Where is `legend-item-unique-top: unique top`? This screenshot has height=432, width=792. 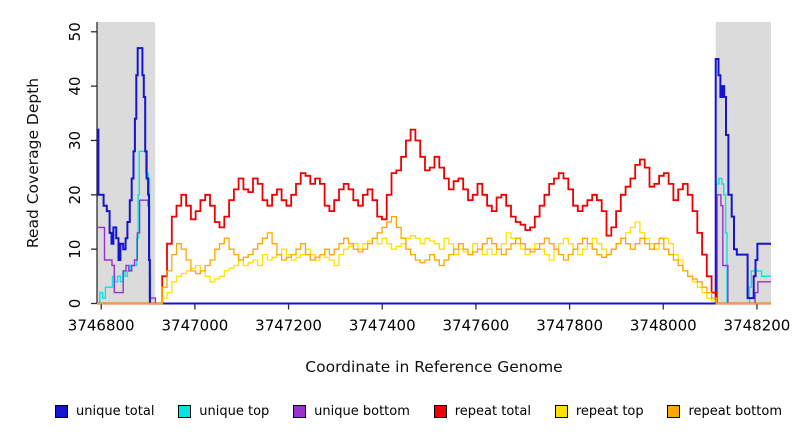 legend-item-unique-top: unique top is located at coordinates (223, 411).